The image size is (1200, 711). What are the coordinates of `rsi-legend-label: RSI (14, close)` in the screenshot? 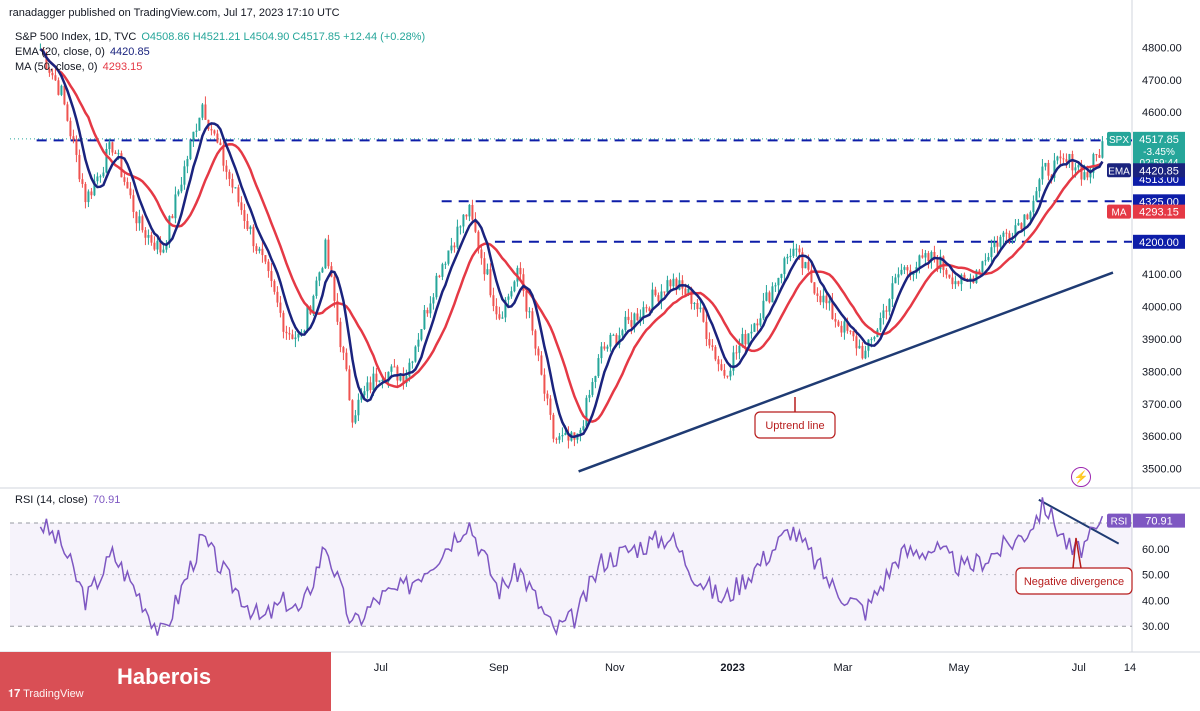 It's located at (51, 500).